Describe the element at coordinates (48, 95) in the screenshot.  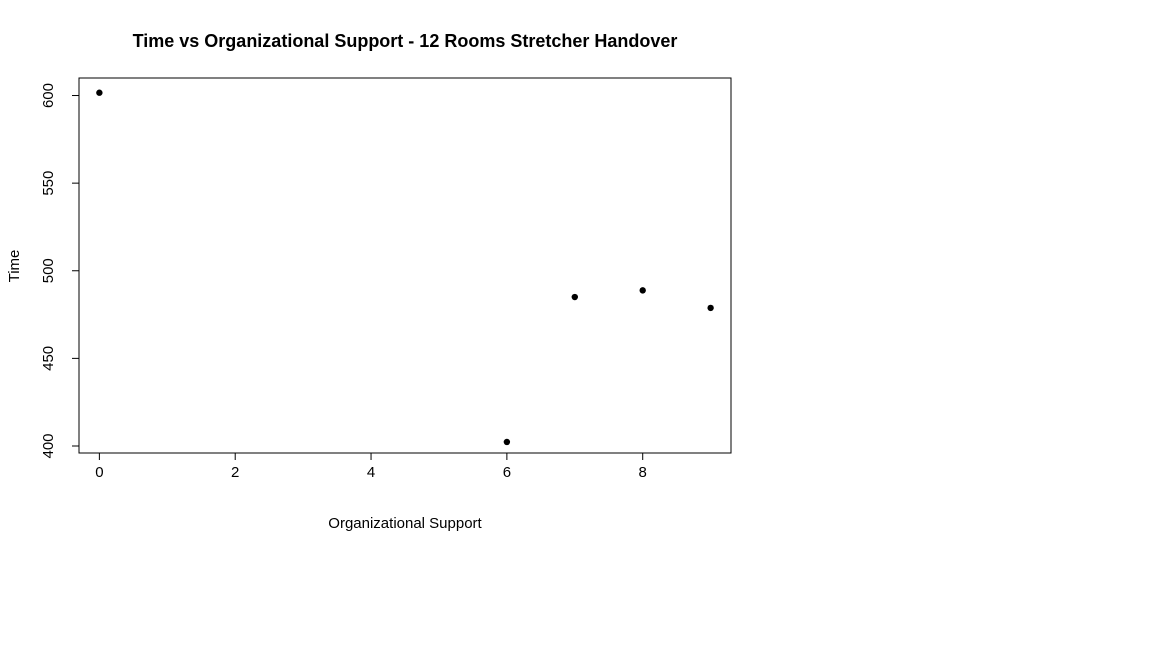
I see `y-tick-label: 600` at that location.